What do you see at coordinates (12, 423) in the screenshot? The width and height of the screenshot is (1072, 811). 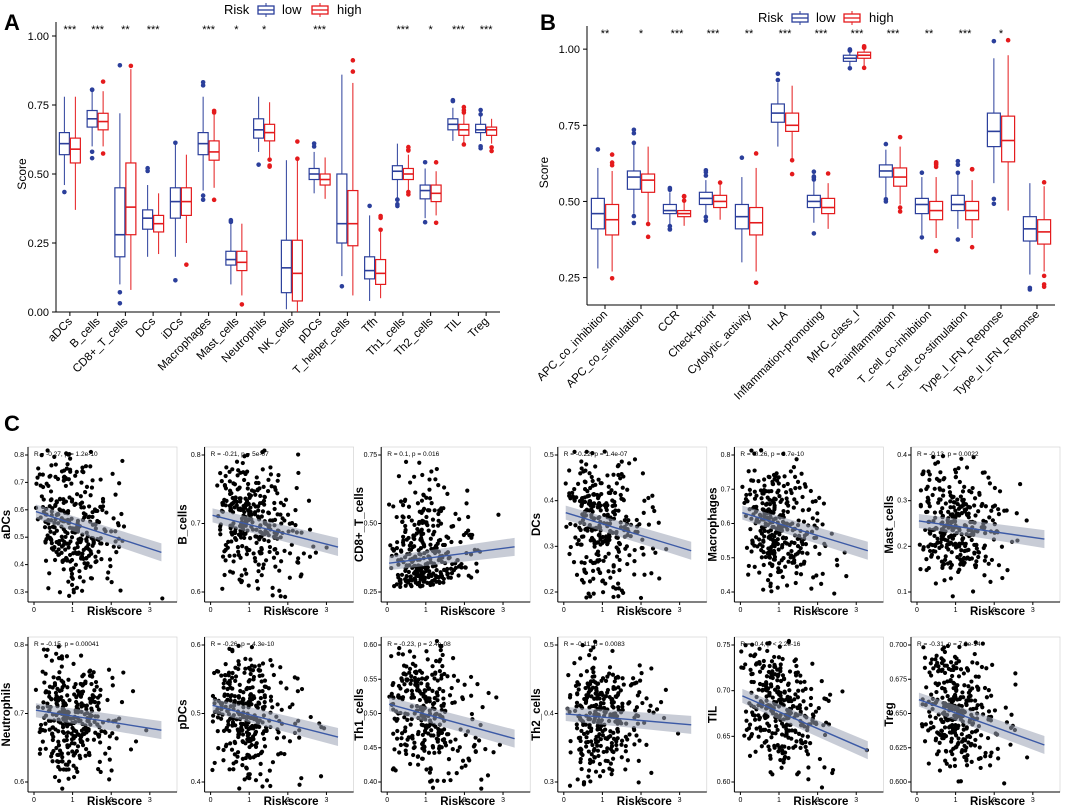 I see `panel-label-c: C` at bounding box center [12, 423].